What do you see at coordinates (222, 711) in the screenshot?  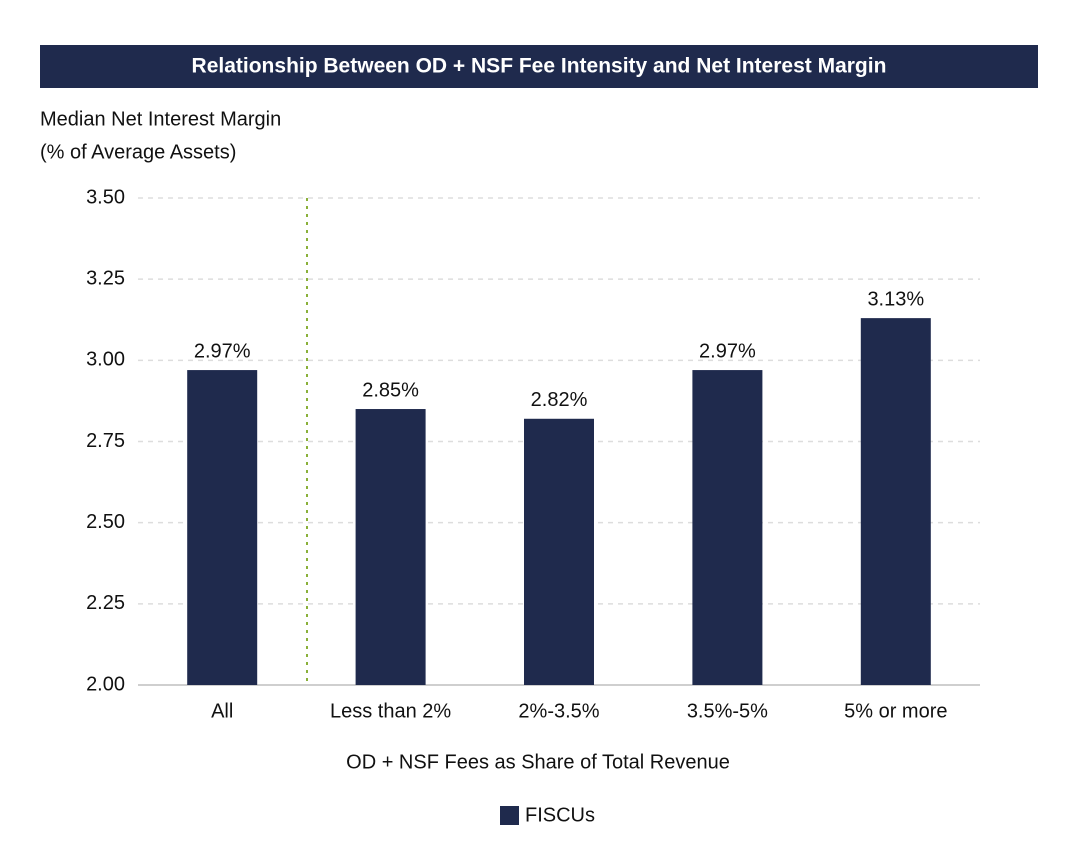 I see `x-tick-label: All` at bounding box center [222, 711].